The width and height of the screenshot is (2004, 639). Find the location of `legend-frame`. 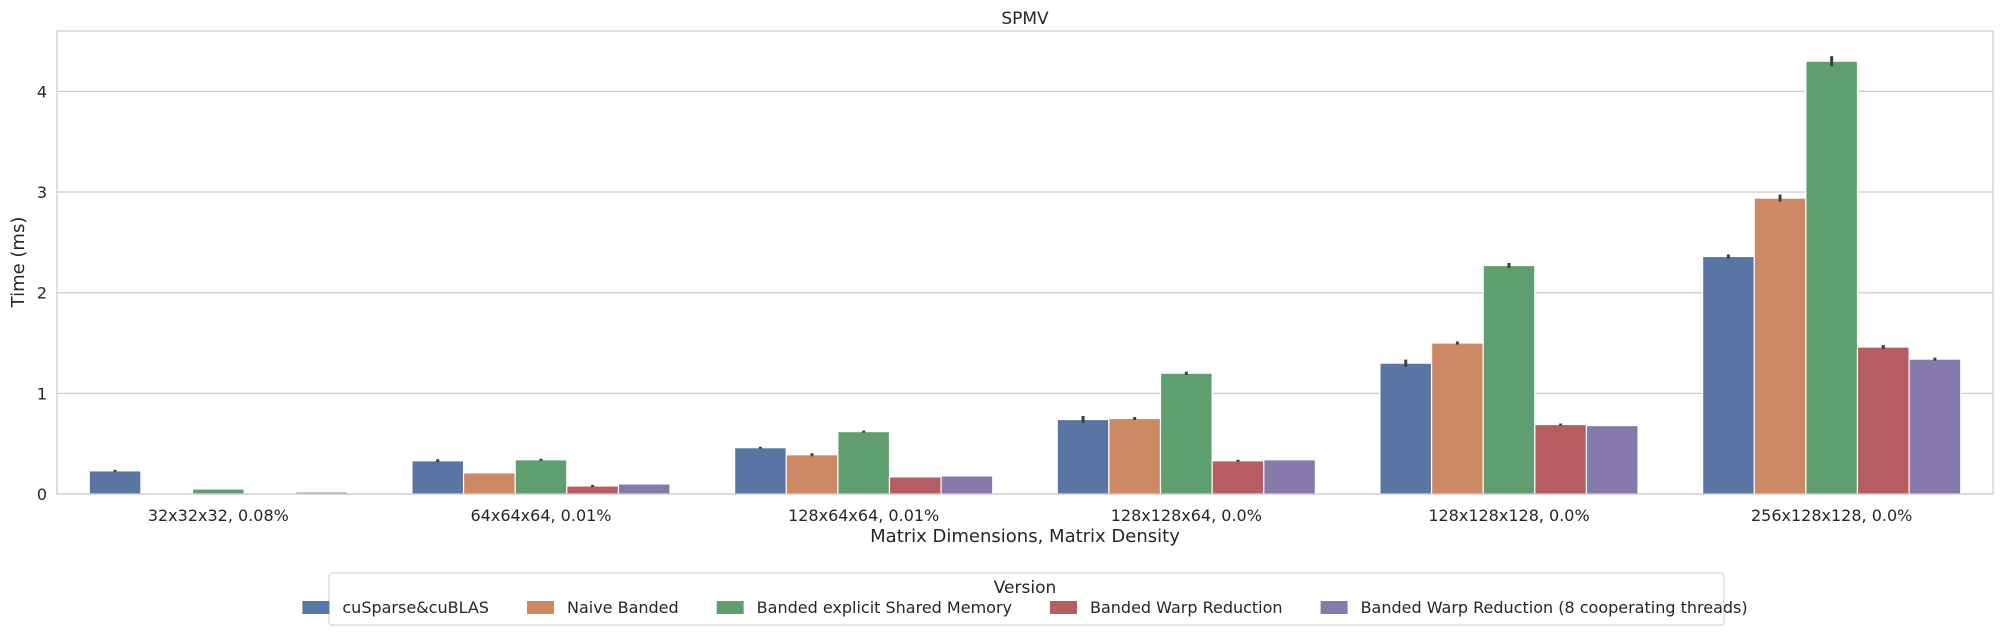

legend-frame is located at coordinates (1026, 599).